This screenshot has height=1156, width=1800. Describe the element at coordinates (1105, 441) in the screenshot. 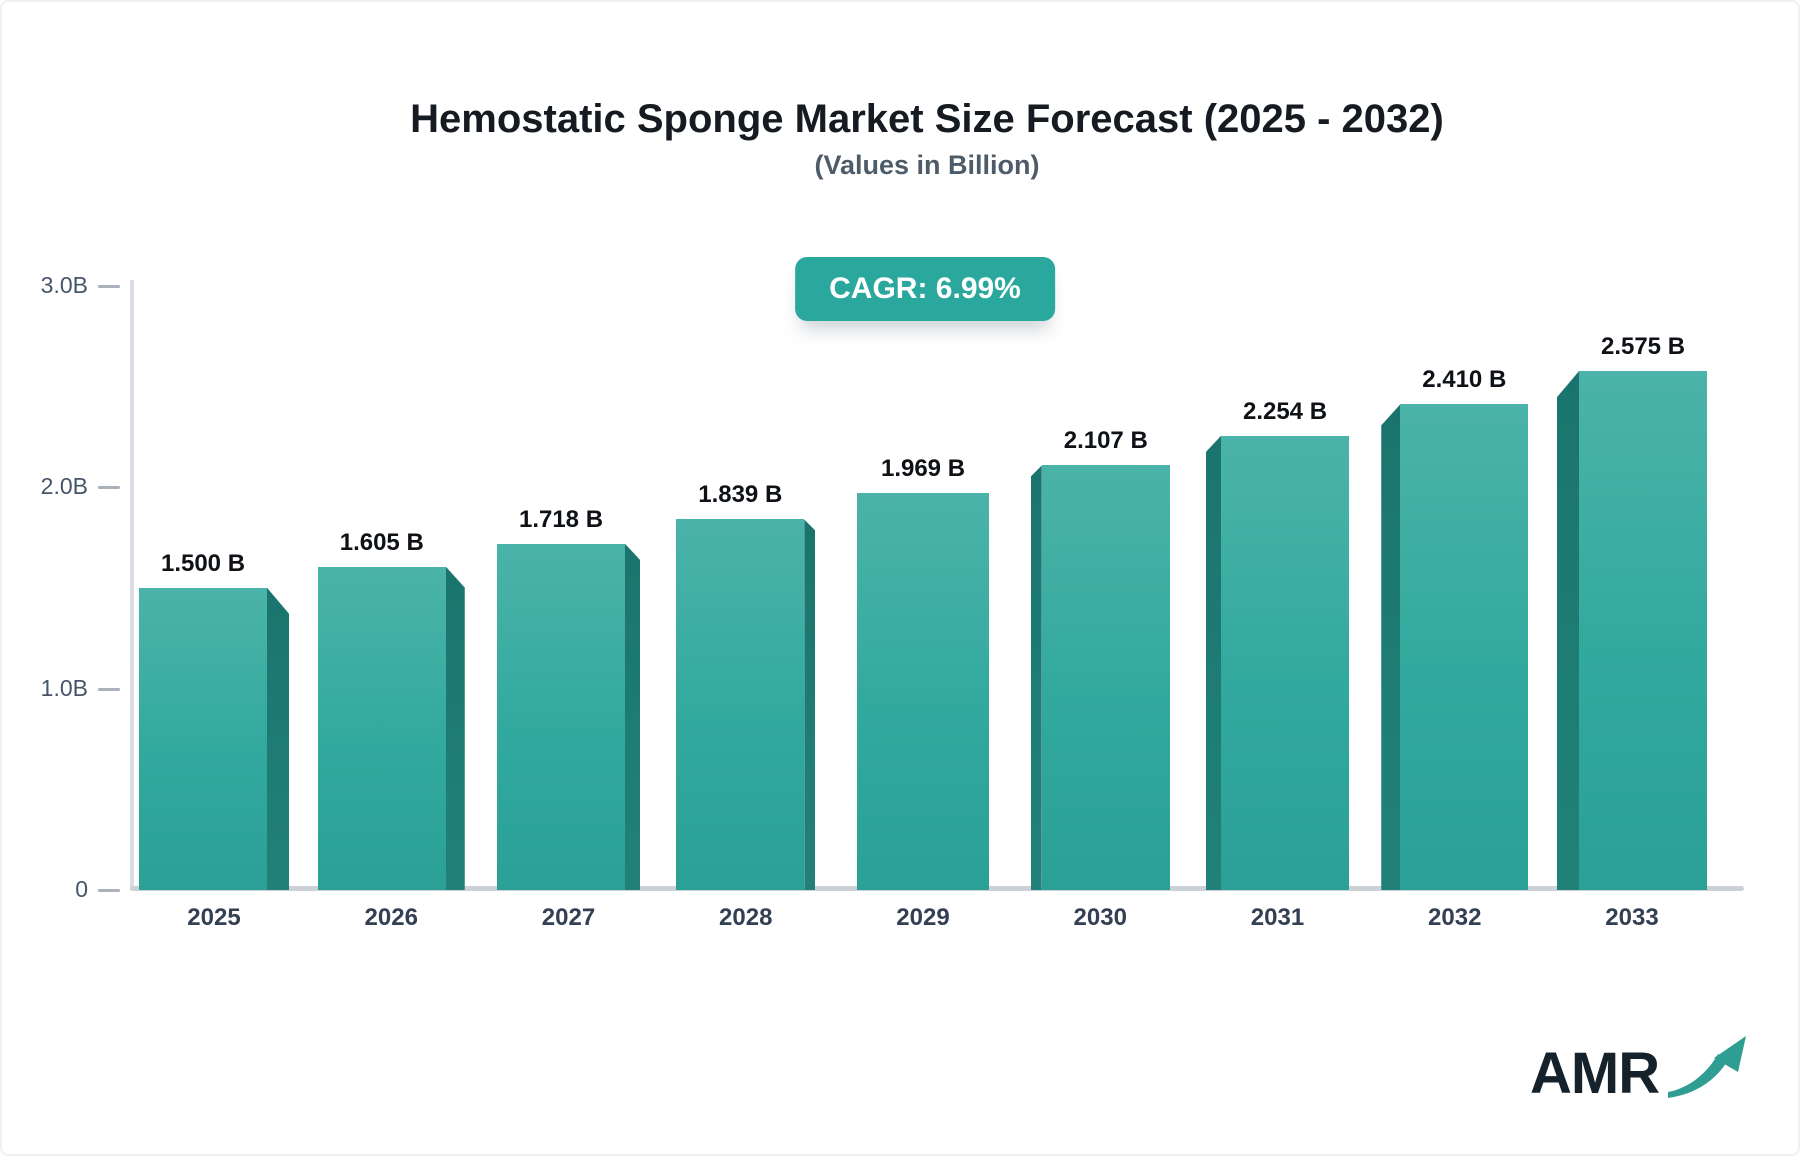

I see `bar-value-label: 2.107 B` at that location.